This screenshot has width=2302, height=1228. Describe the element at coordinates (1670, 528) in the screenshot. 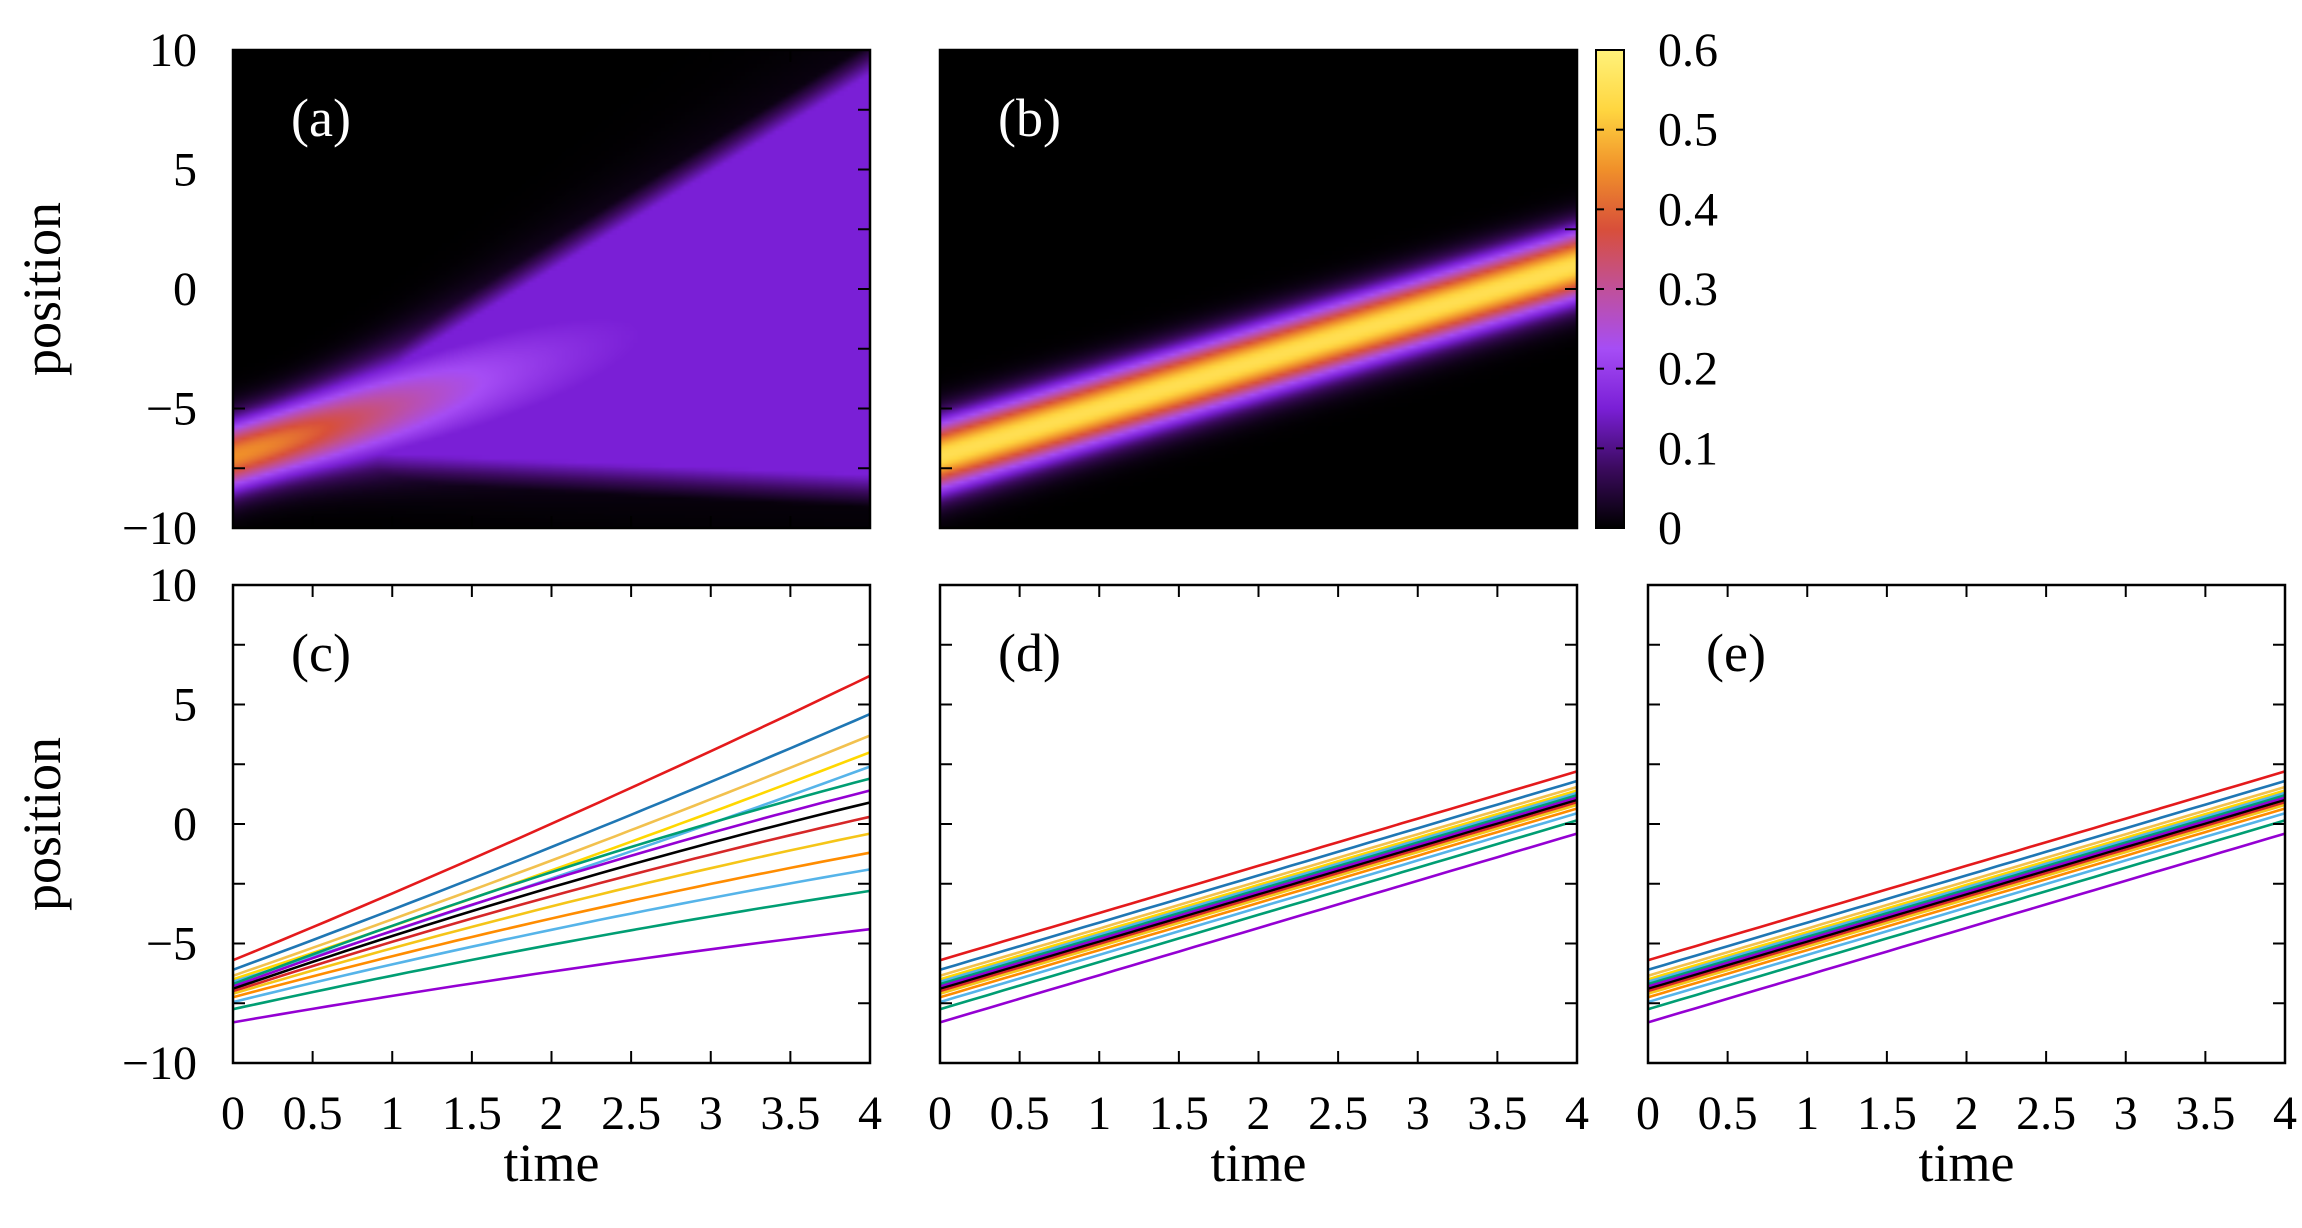

I see `colorbar-tick-label: 0` at that location.